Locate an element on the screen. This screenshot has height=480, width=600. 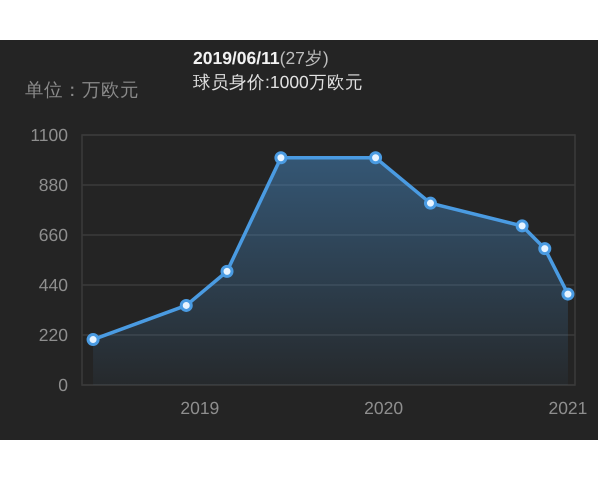
x-tick-label: 2021 is located at coordinates (568, 408).